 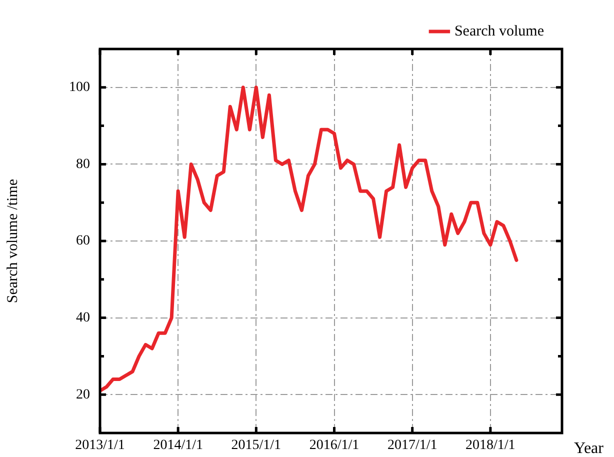 What do you see at coordinates (83, 318) in the screenshot?
I see `y-tick-label: 40` at bounding box center [83, 318].